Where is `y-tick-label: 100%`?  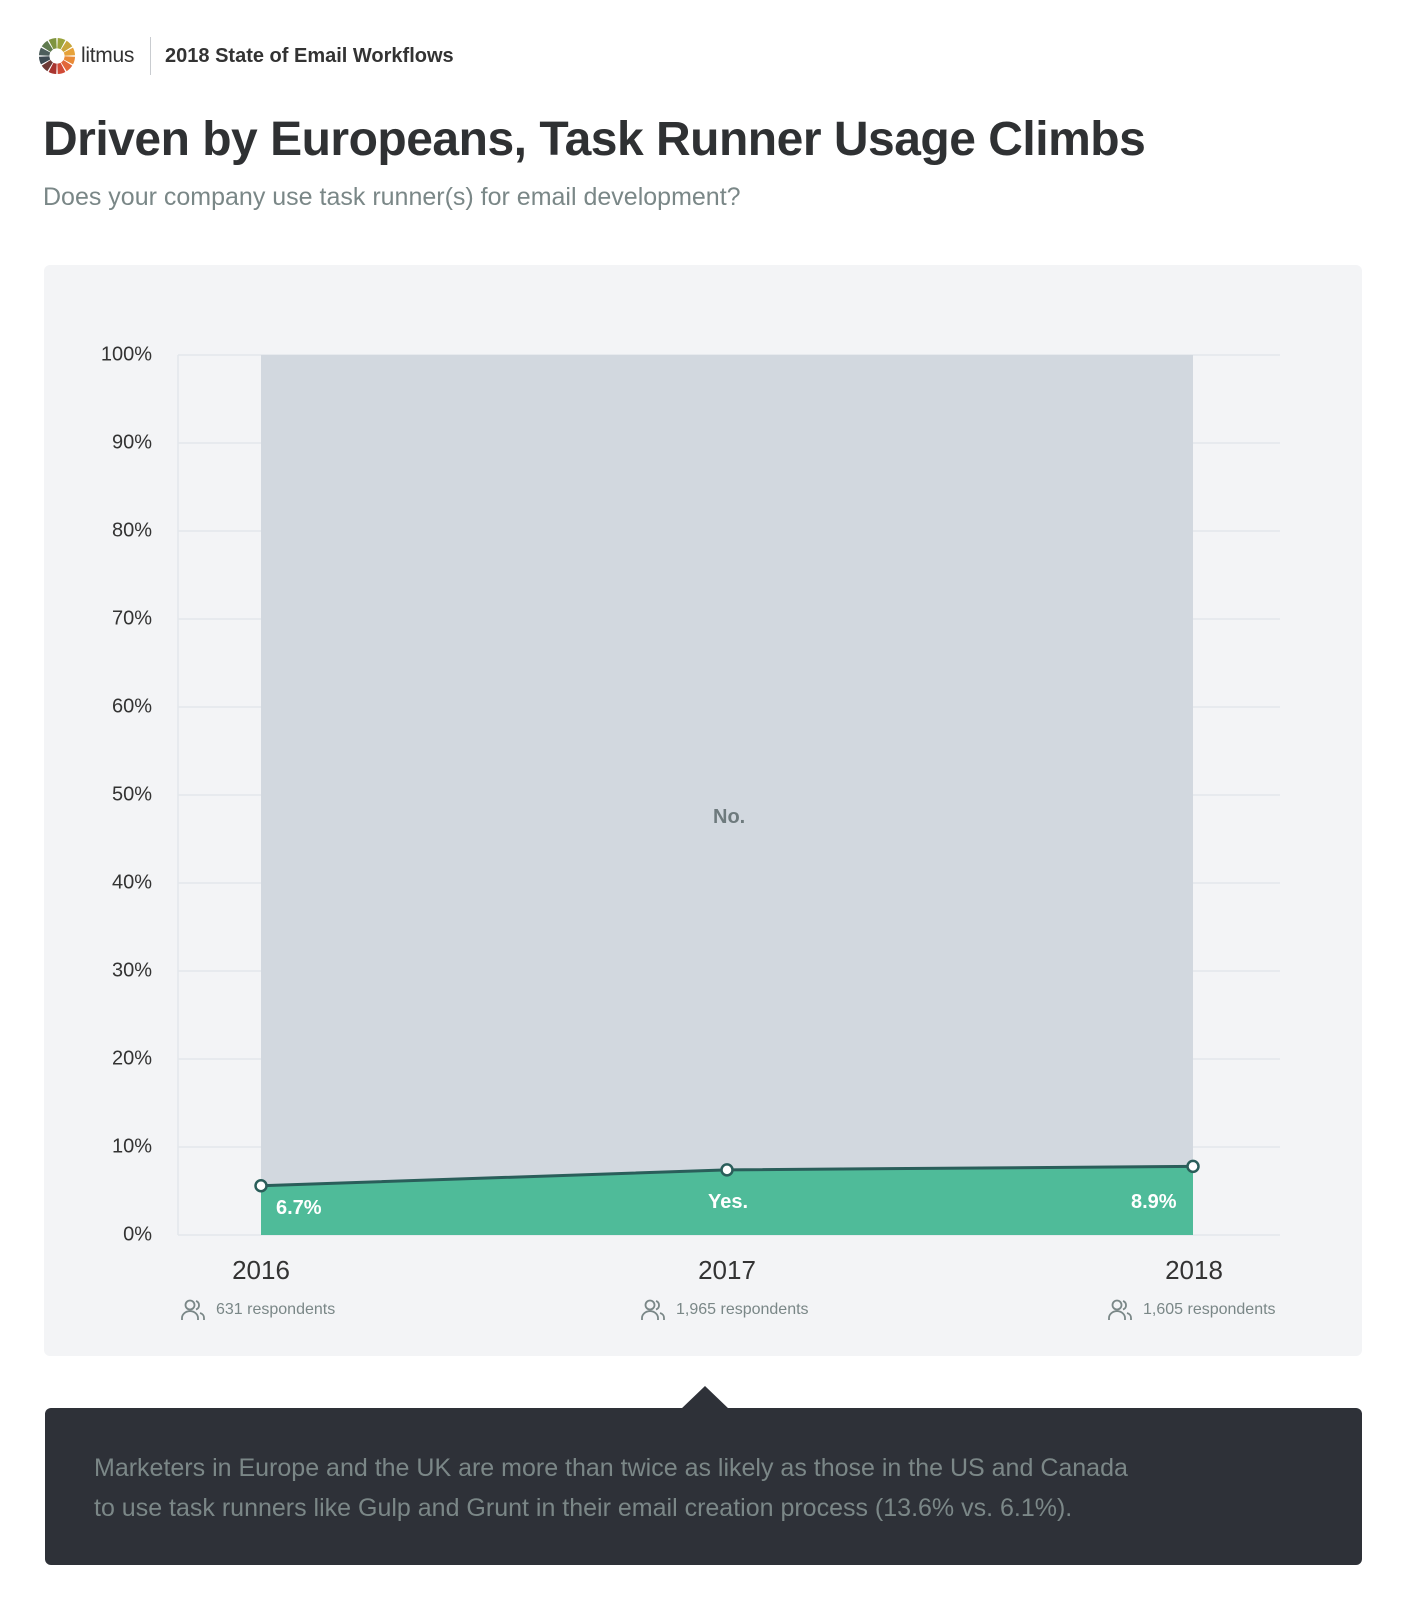
y-tick-label: 100% is located at coordinates (126, 354).